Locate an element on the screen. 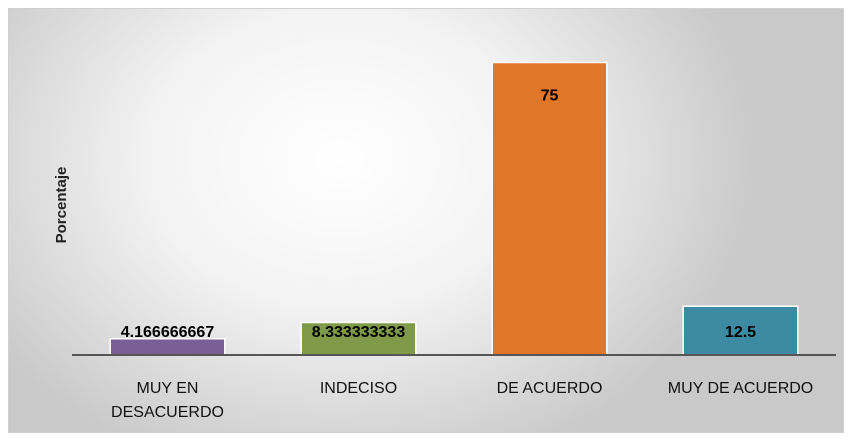  x-tick-label: INDECISO is located at coordinates (358, 388).